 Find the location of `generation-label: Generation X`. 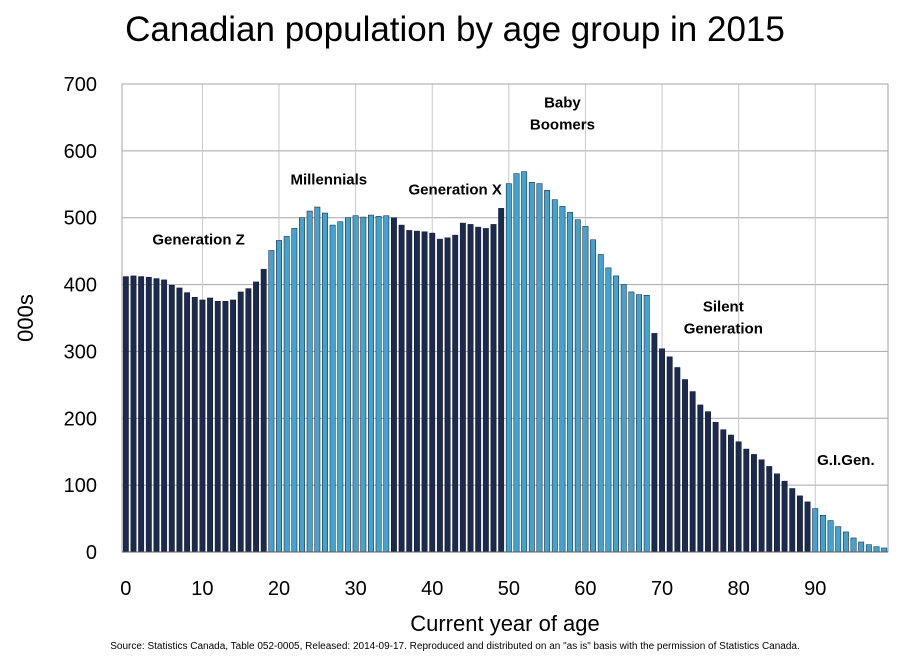

generation-label: Generation X is located at coordinates (455, 189).